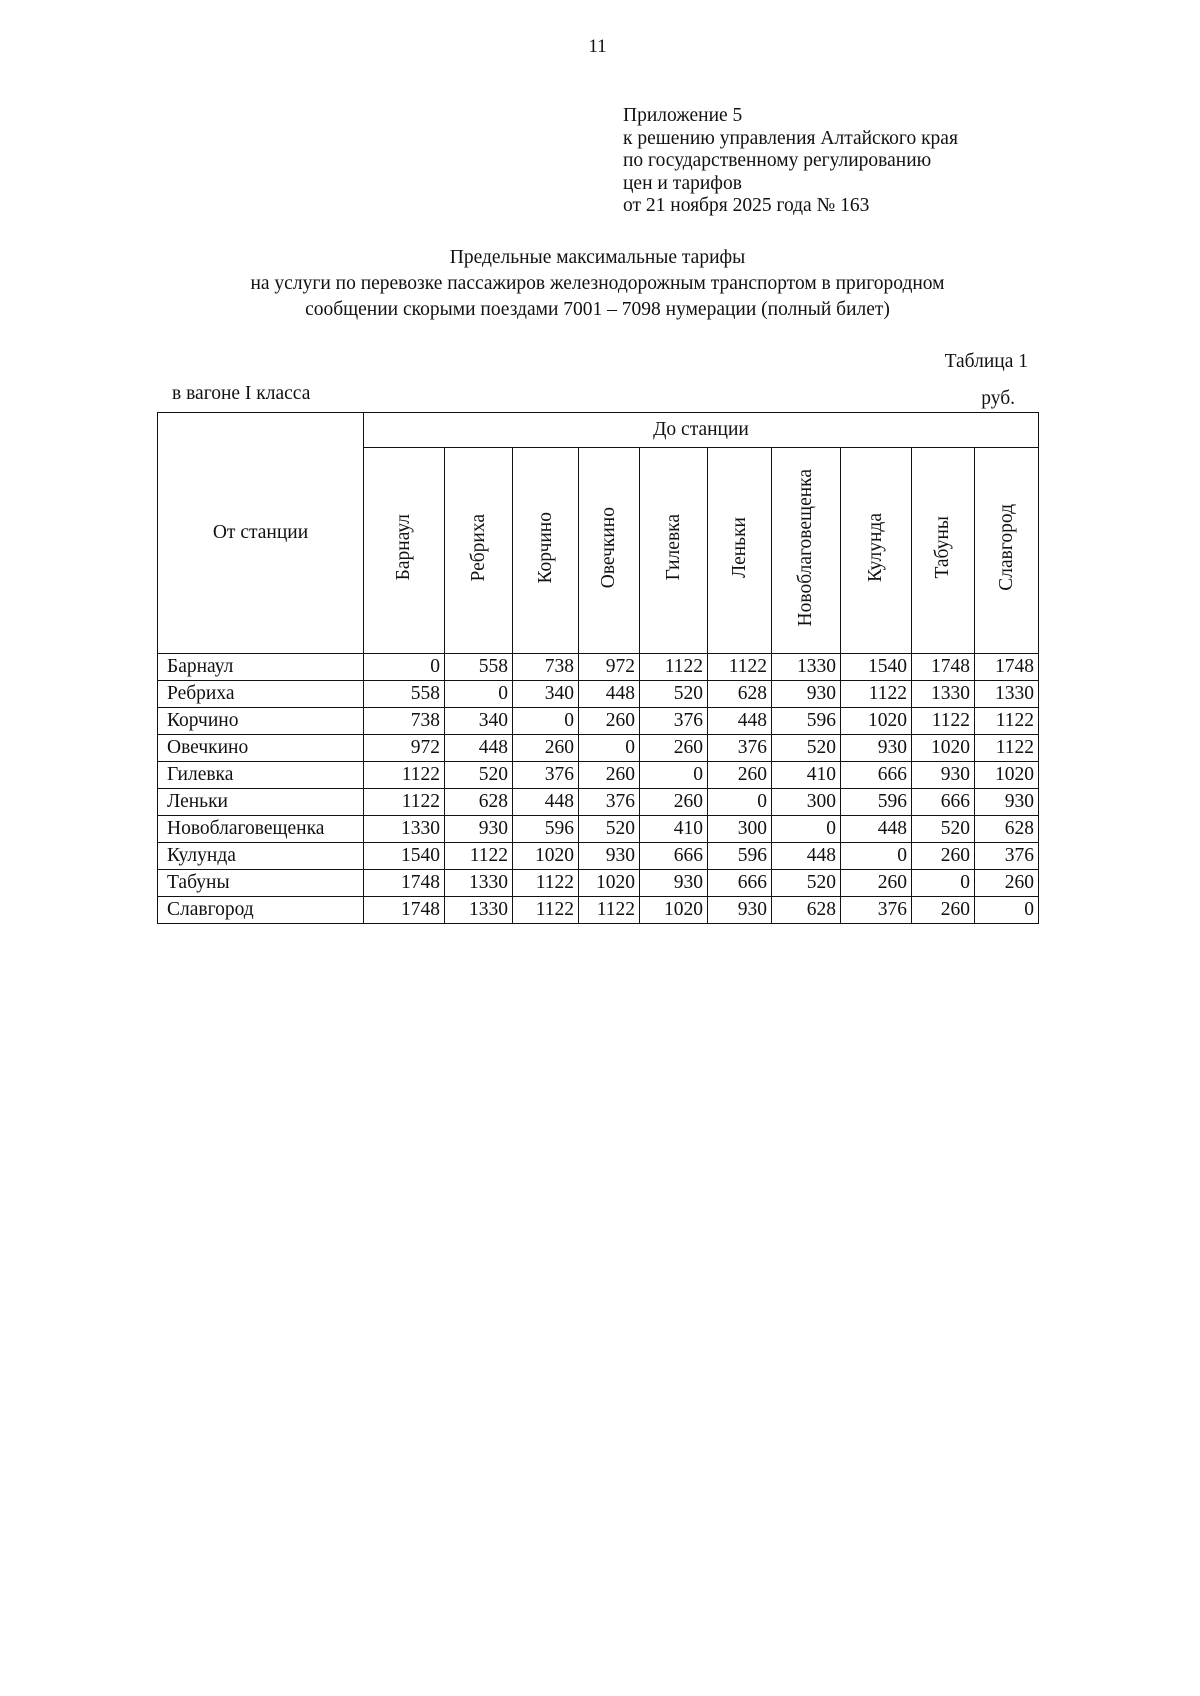  Describe the element at coordinates (683, 115) in the screenshot. I see `appendix-line: Приложение 5` at that location.